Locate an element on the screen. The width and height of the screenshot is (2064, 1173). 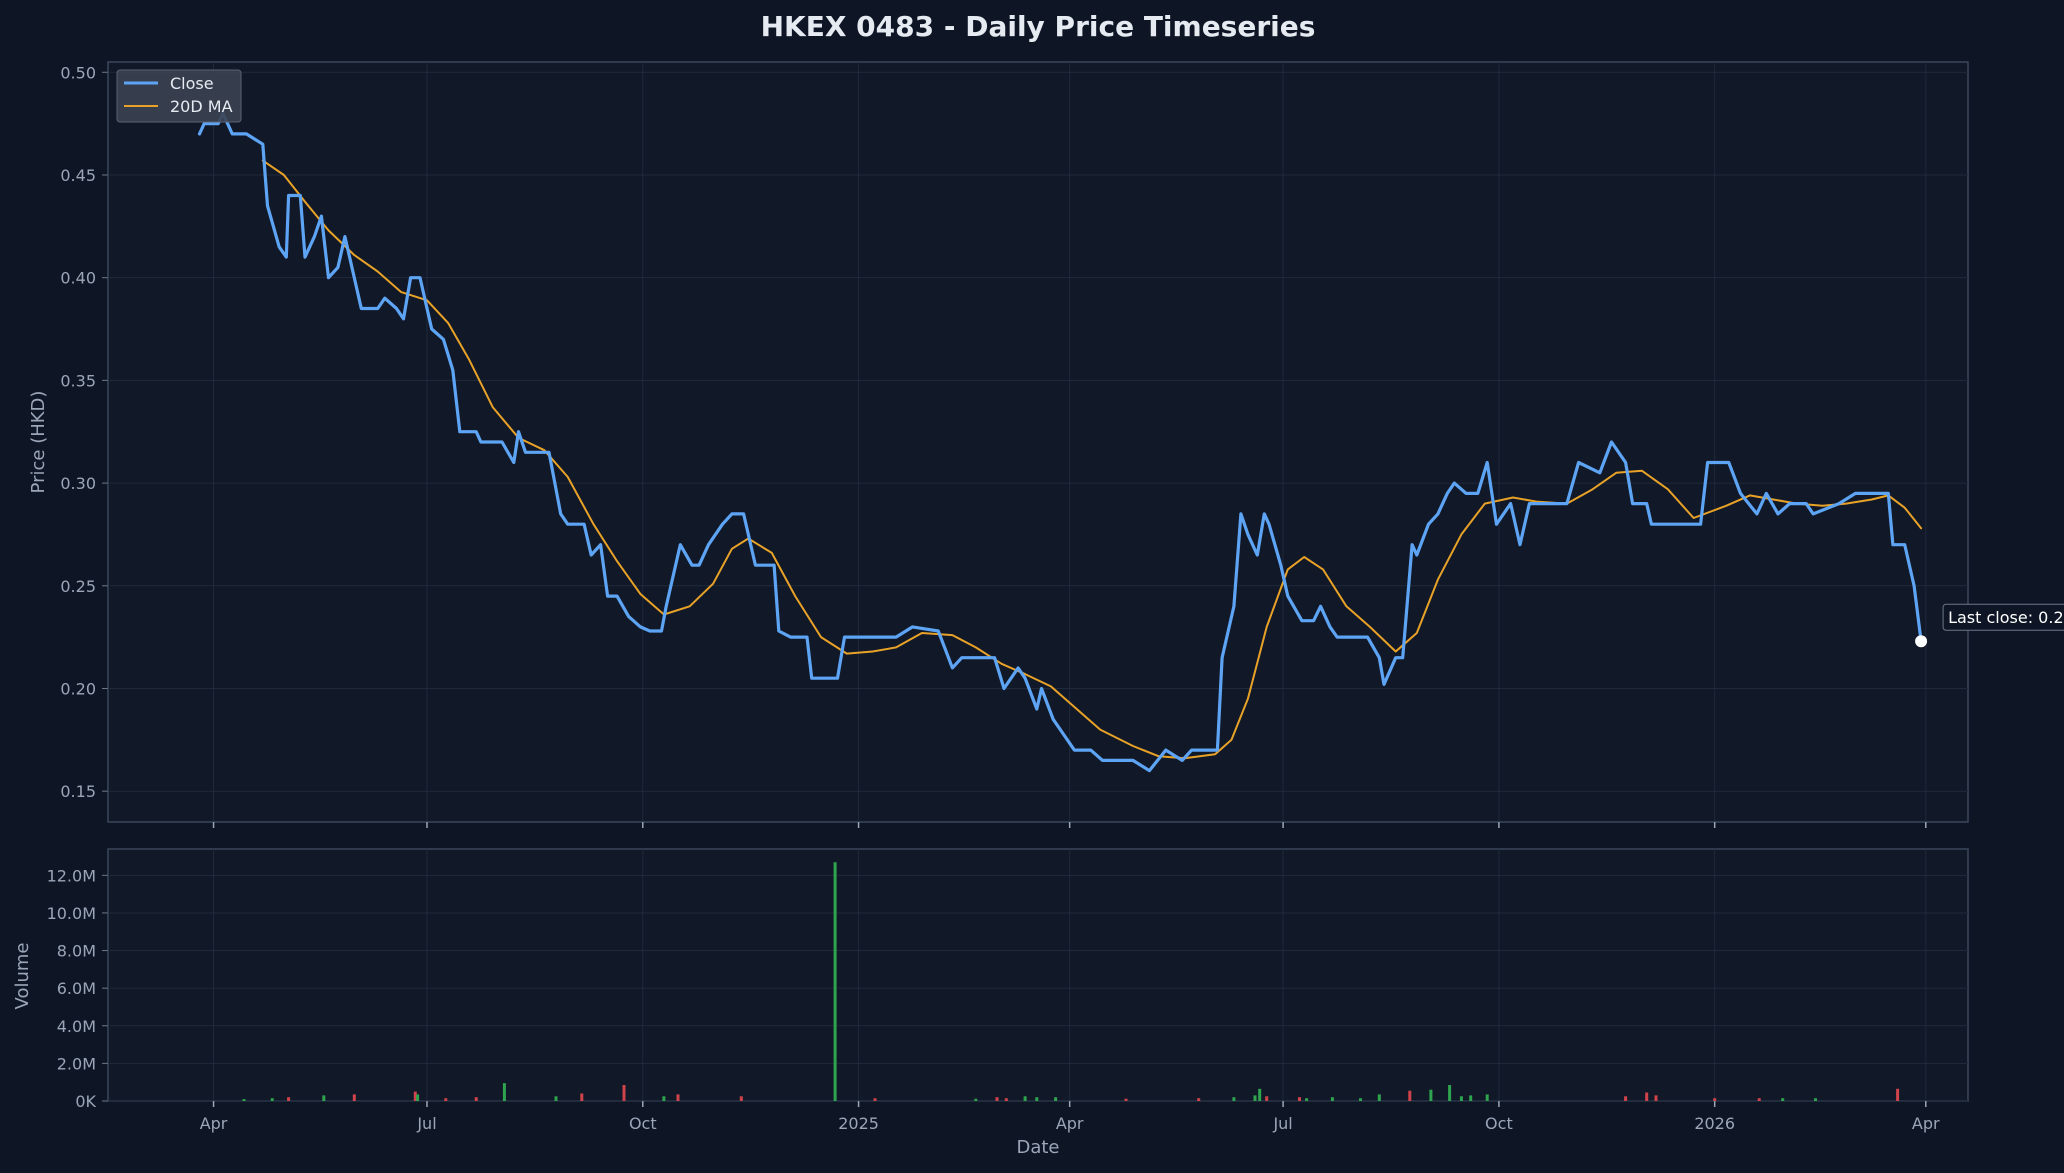
volume-y-tick-label: 8.0M is located at coordinates (76, 951).